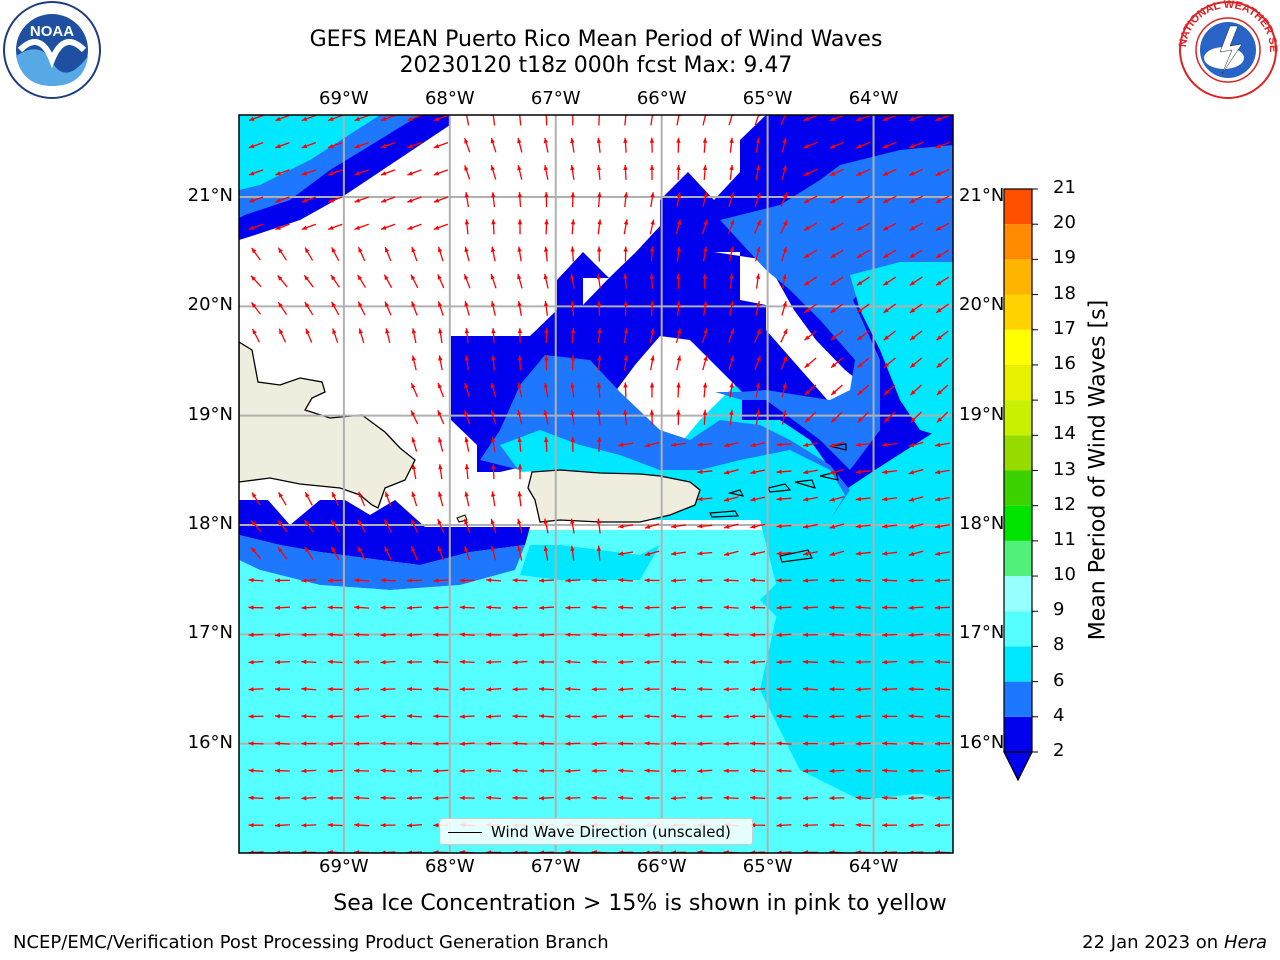  I want to click on colorbar-tick-label: 12, so click(1064, 504).